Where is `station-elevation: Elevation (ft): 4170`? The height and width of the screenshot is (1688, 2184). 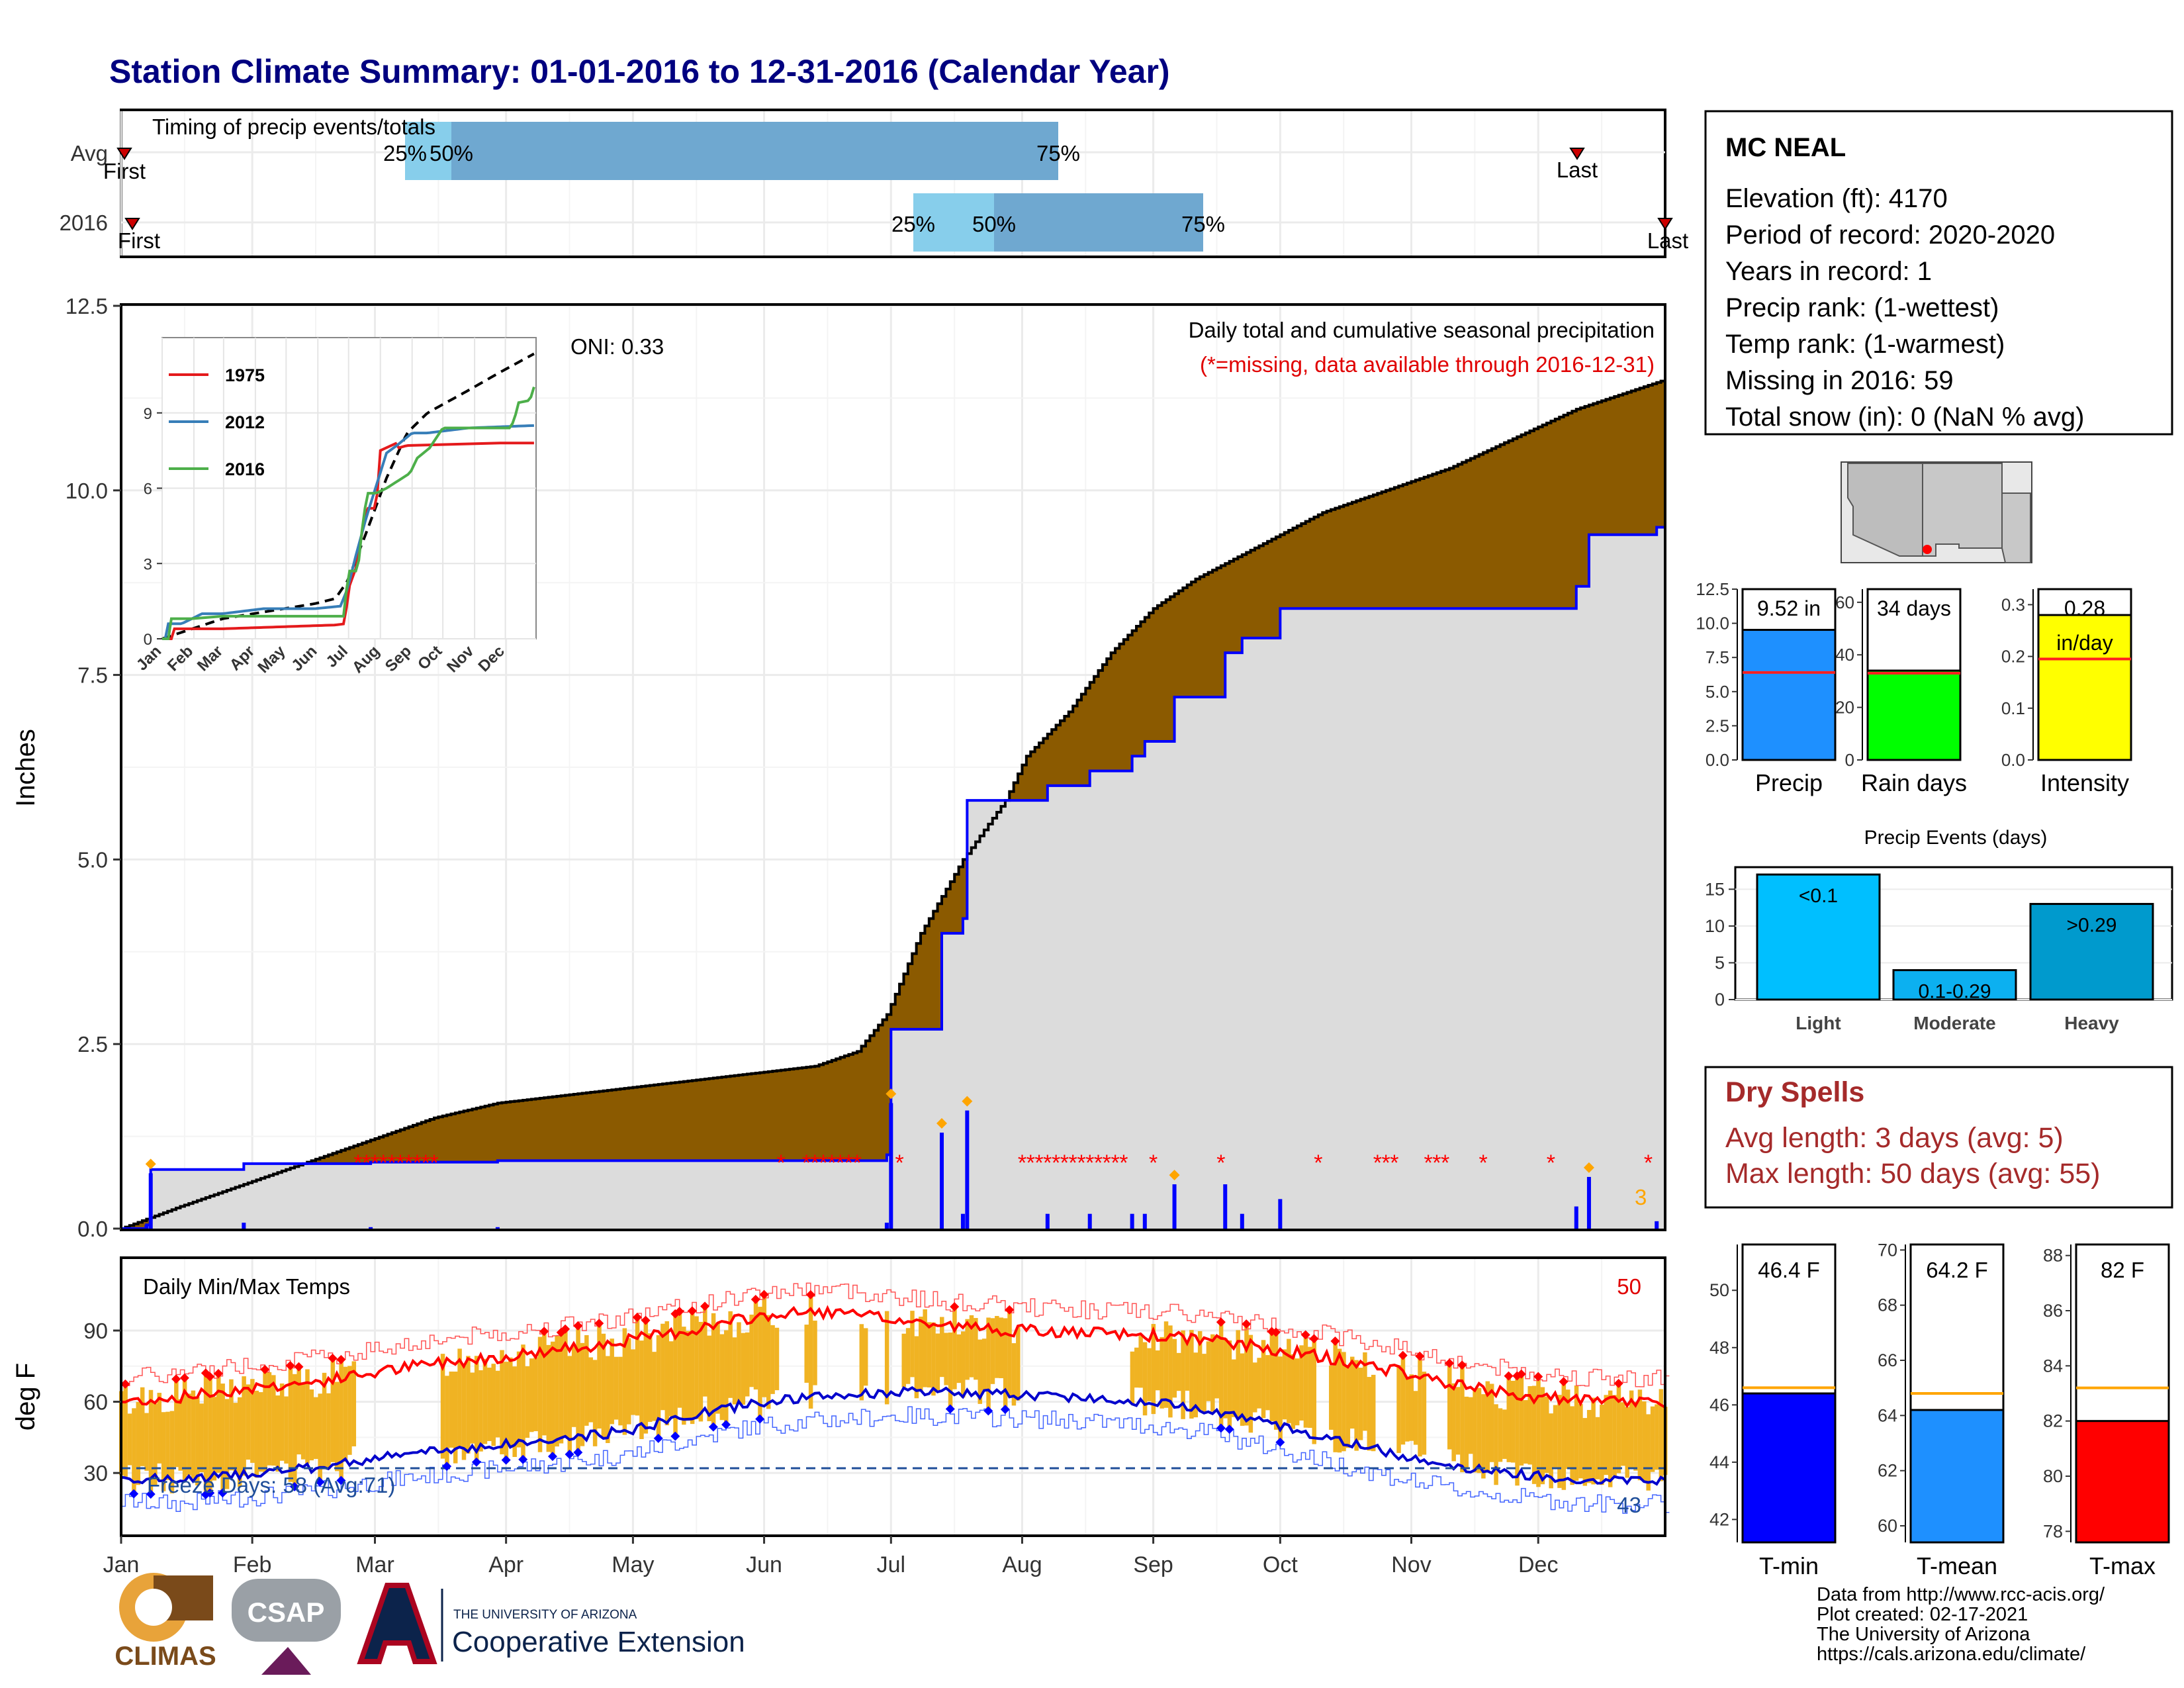 station-elevation: Elevation (ft): 4170 is located at coordinates (1837, 198).